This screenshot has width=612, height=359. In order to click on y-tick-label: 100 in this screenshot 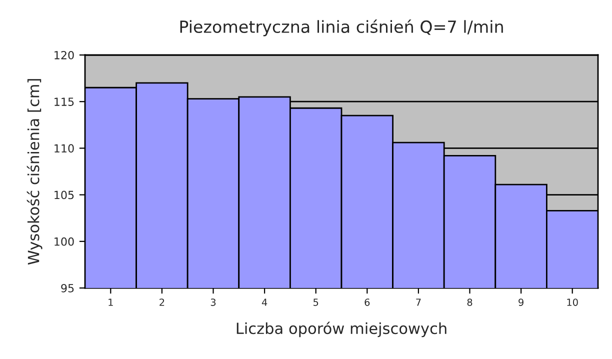, I will do `click(64, 241)`.